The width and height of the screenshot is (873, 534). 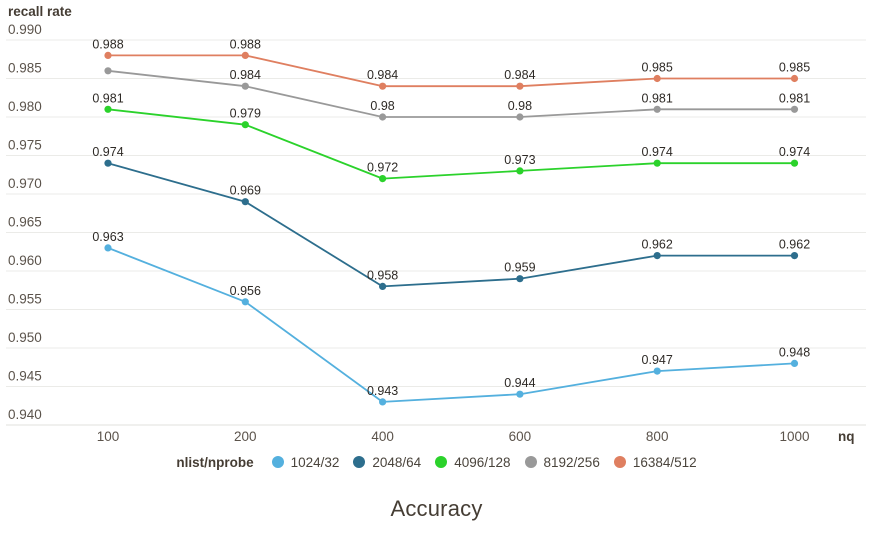 I want to click on data-point-label: 0.944, so click(x=519, y=383).